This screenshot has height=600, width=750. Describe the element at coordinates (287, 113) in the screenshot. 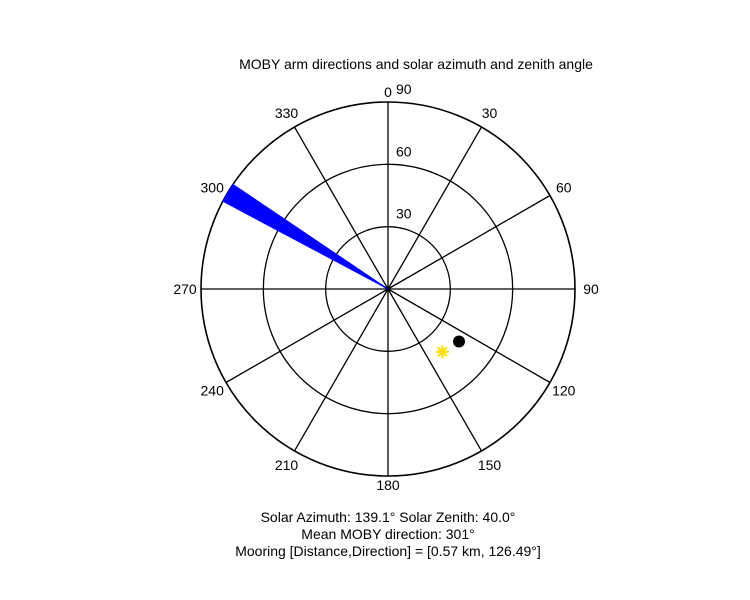

I see `angle-label-330: 330` at that location.